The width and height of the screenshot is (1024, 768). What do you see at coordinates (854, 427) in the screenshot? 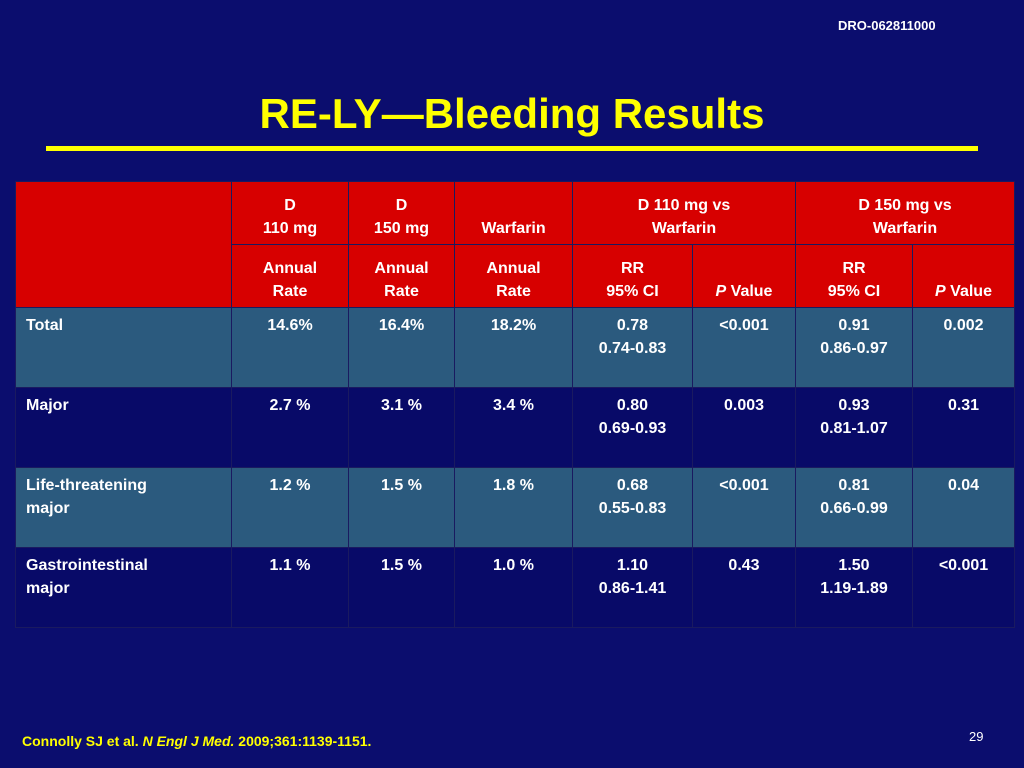
I see `cell-rr-ci-150: 0.93 0.81-1.07` at bounding box center [854, 427].